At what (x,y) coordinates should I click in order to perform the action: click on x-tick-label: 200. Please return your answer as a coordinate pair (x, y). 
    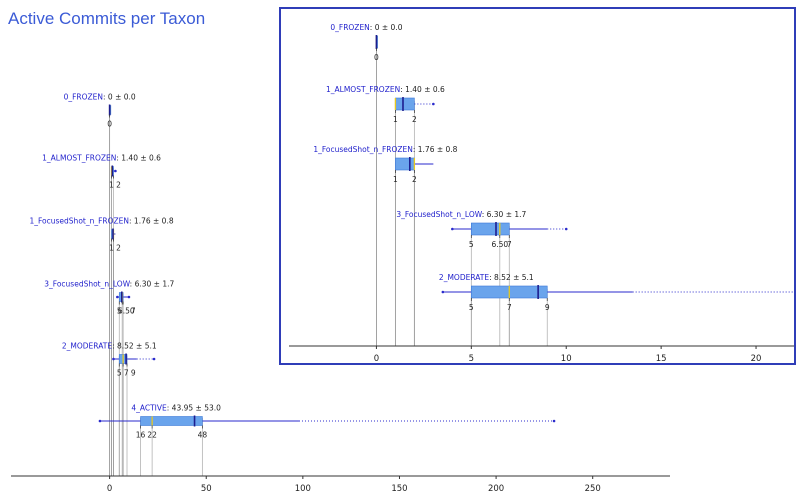
    Looking at the image, I should click on (496, 489).